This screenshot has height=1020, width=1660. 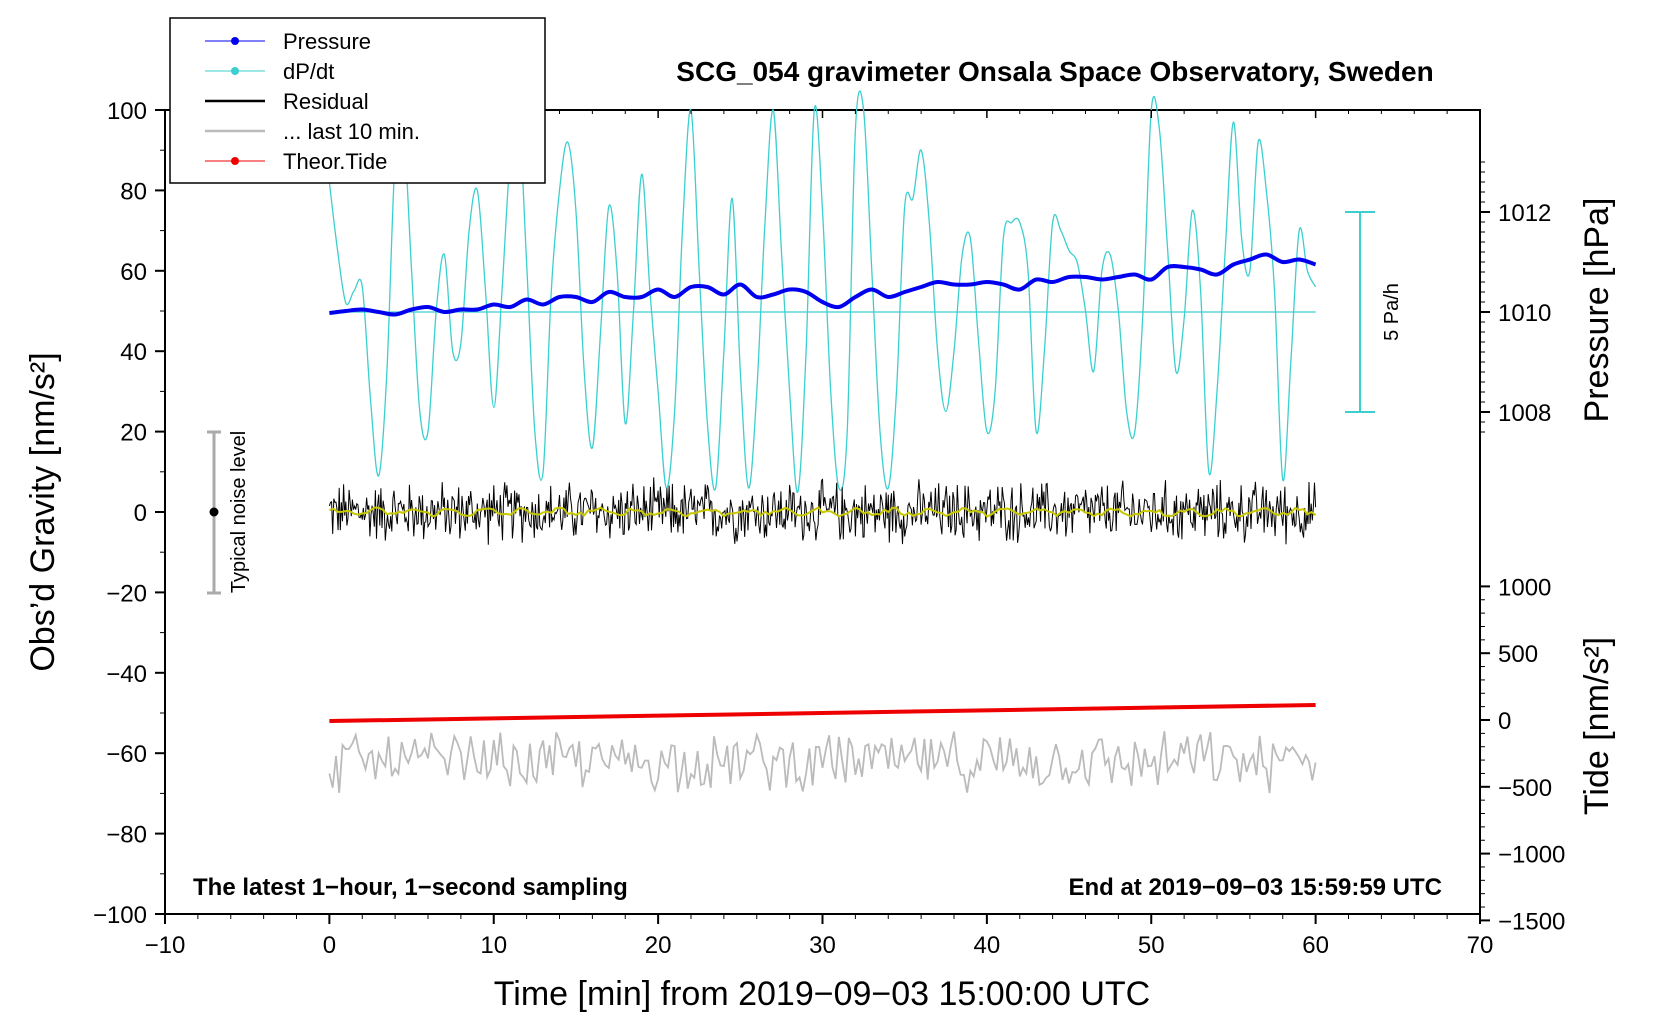 I want to click on noise-level-indicator: Typical noise level, so click(x=228, y=512).